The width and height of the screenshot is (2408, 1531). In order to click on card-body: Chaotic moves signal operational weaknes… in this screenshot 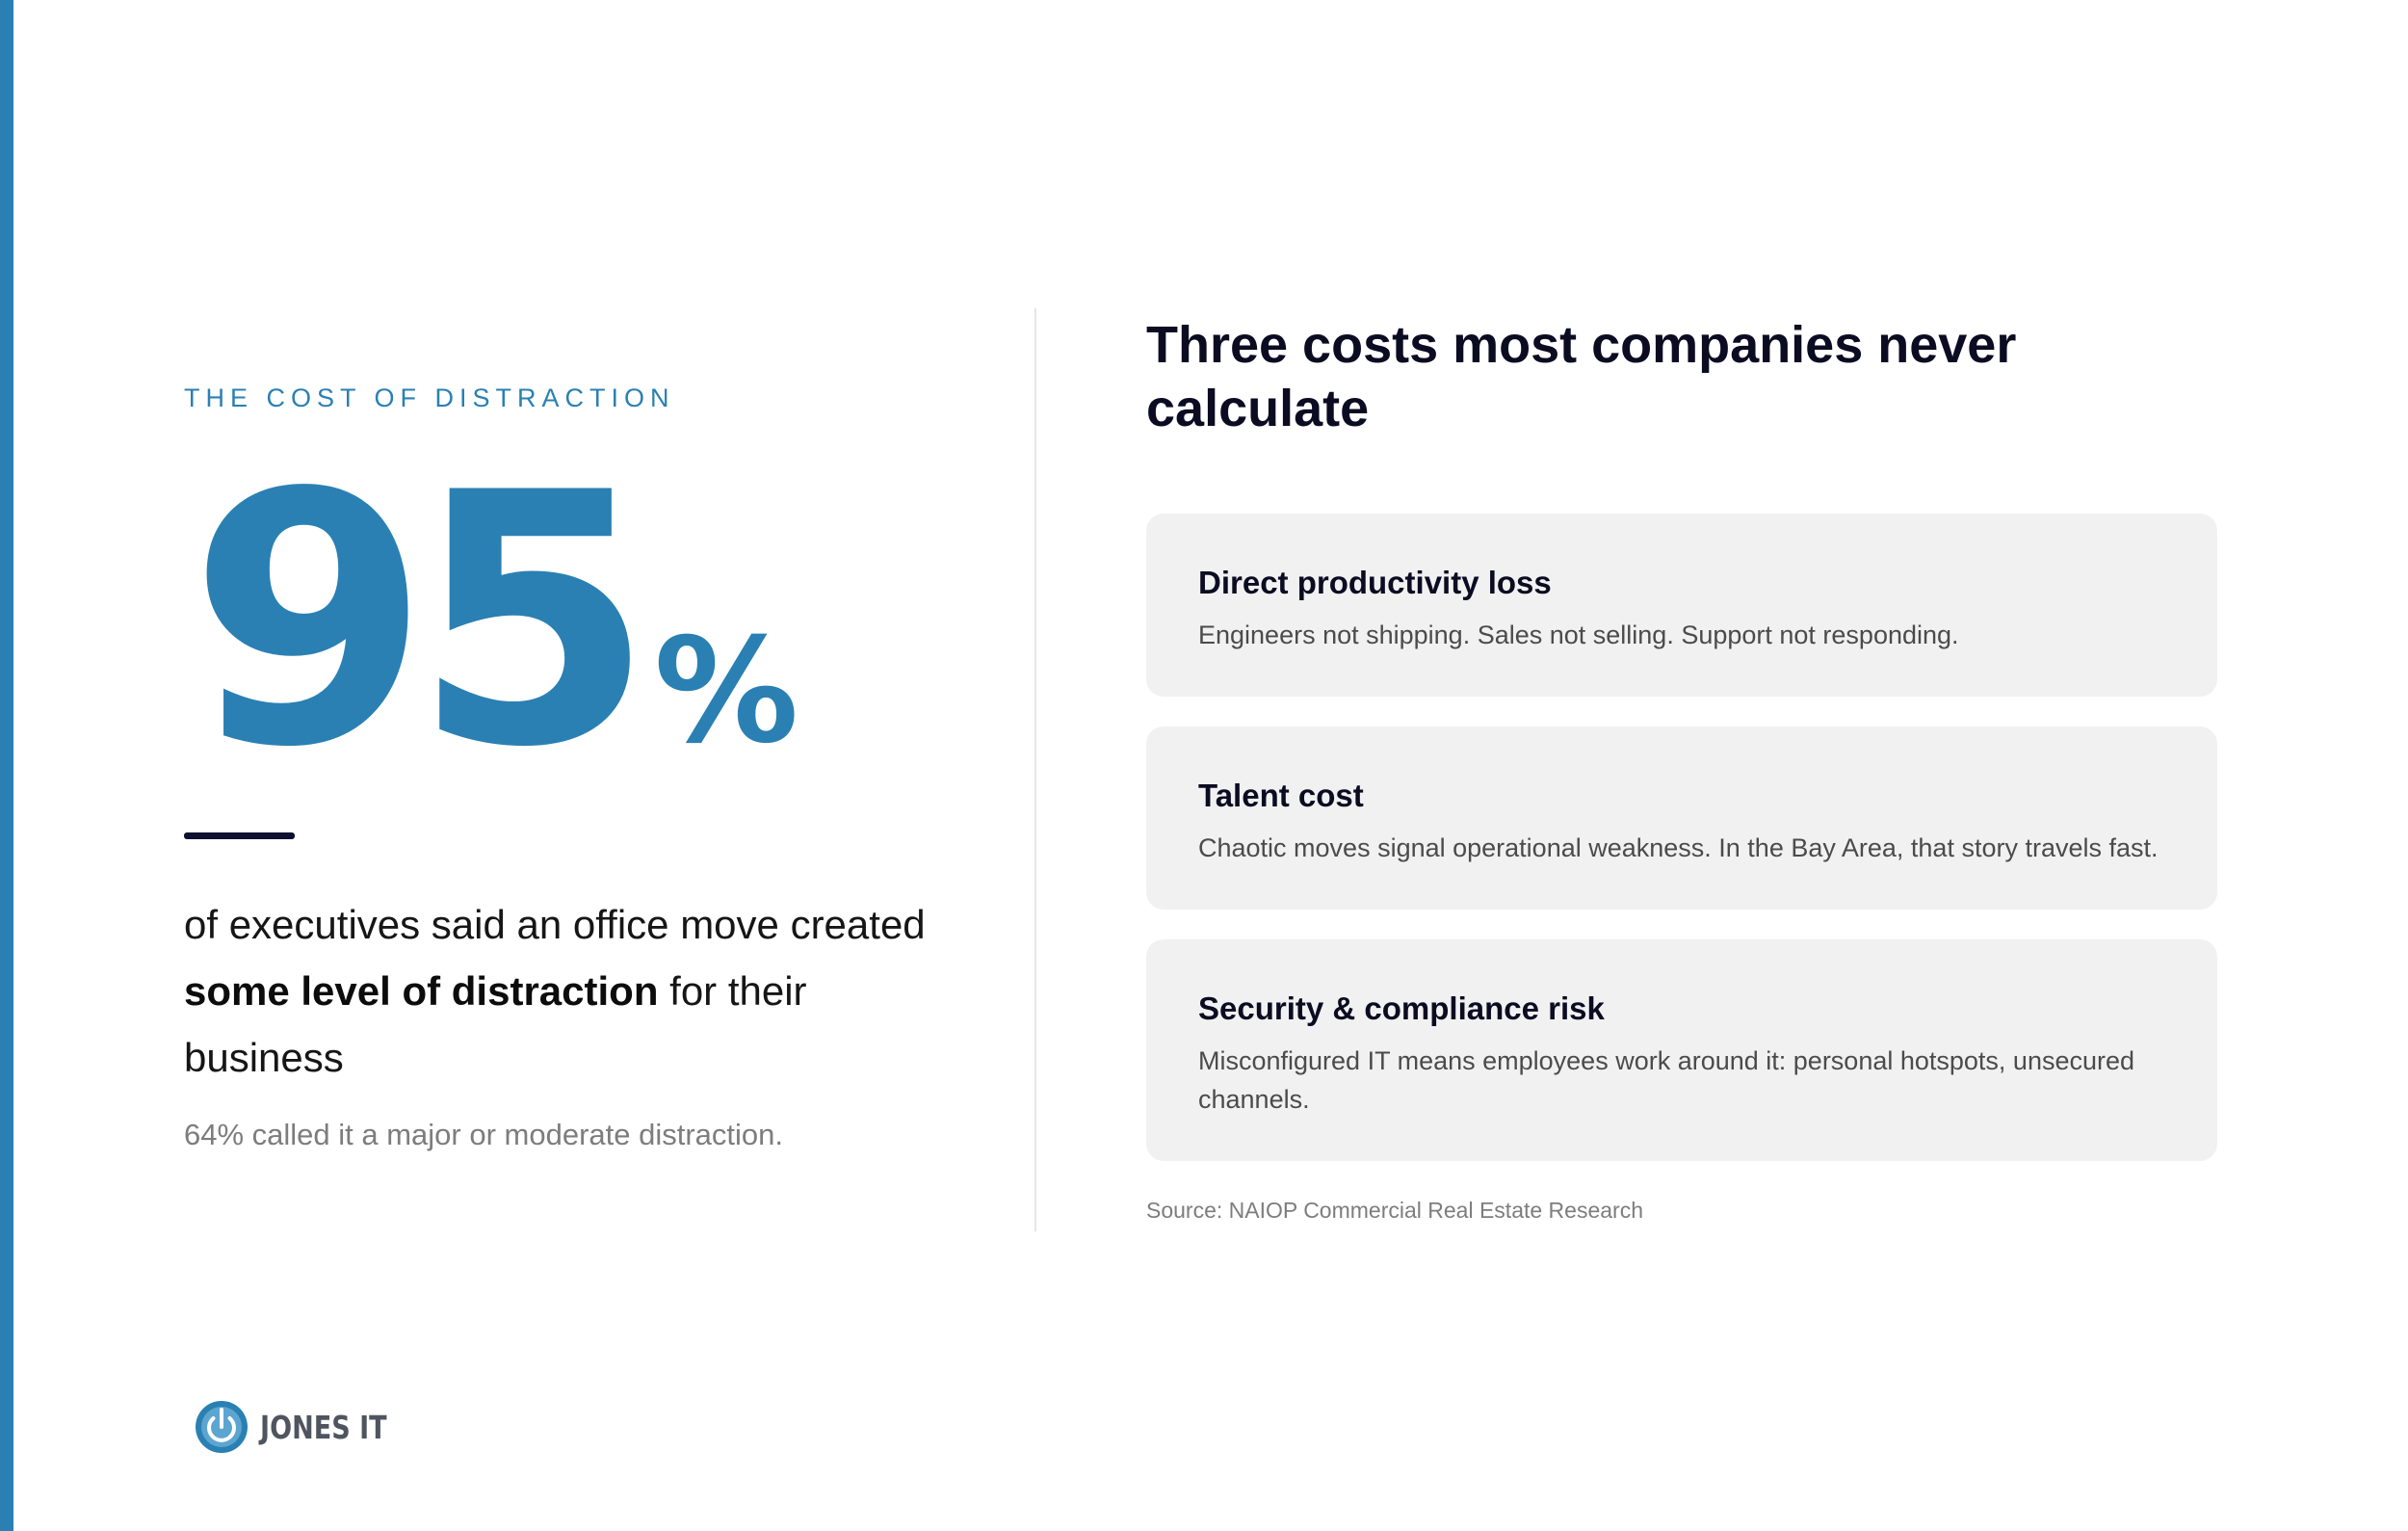, I will do `click(1678, 848)`.